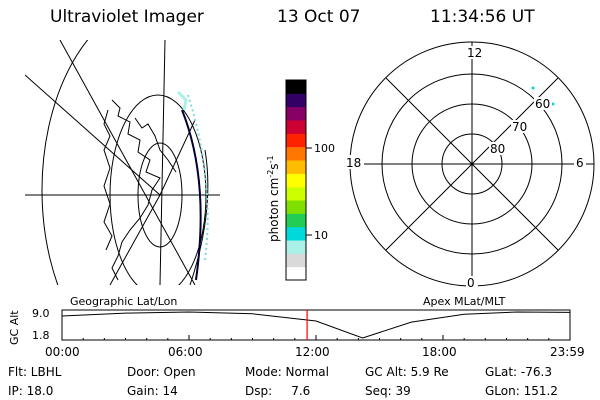 The image size is (600, 400). What do you see at coordinates (521, 391) in the screenshot?
I see `glon-status: GLon: 151.2` at bounding box center [521, 391].